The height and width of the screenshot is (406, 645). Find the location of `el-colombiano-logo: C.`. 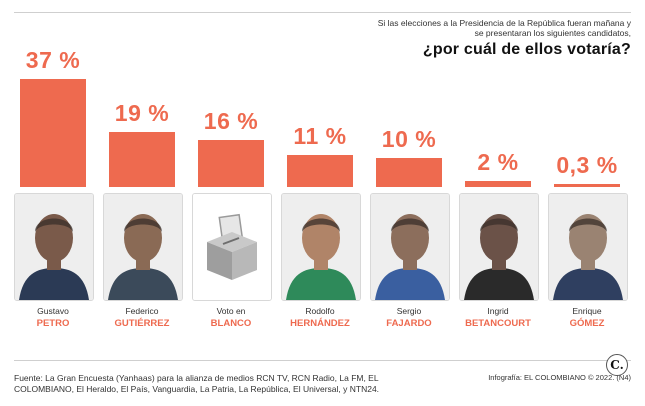

el-colombiano-logo: C. is located at coordinates (617, 365).